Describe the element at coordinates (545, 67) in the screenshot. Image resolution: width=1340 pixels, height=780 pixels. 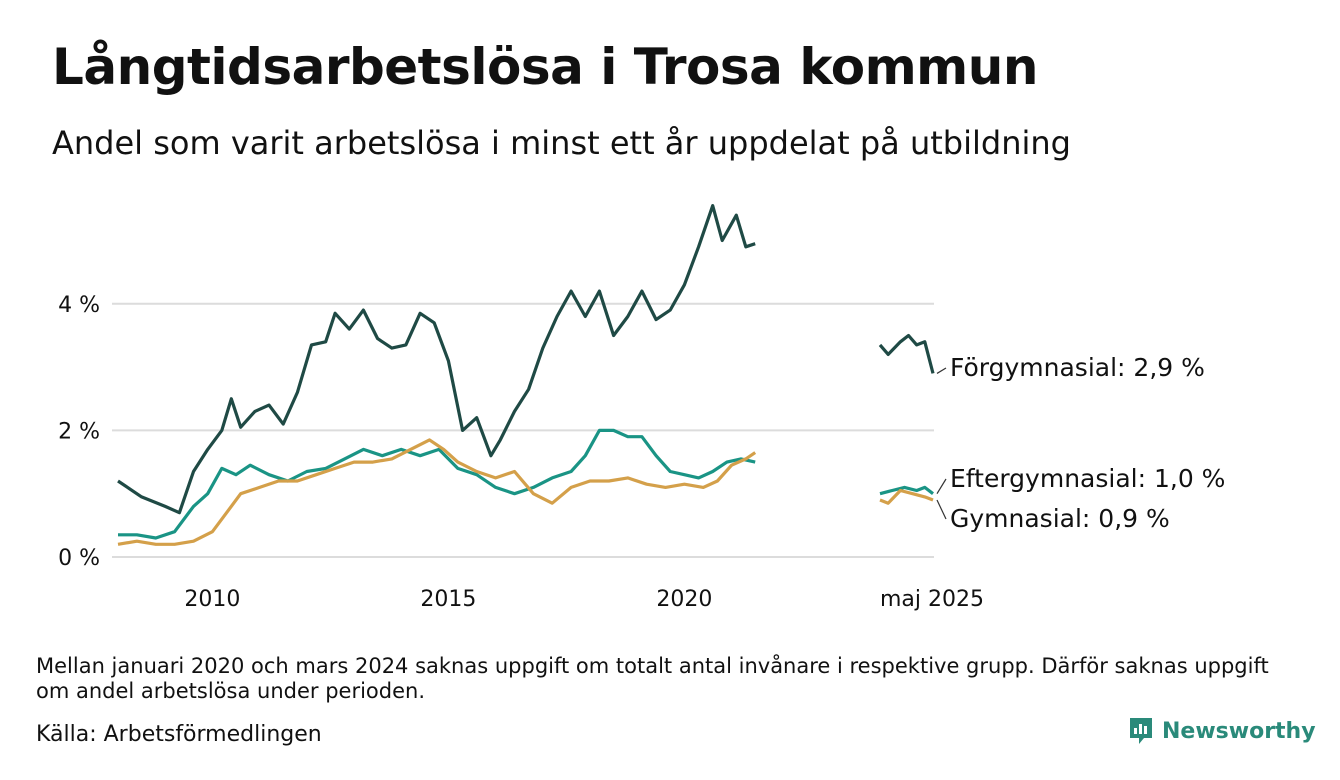
I see `chart-title: Långtidsarbetslösa i Trosa kommun` at that location.